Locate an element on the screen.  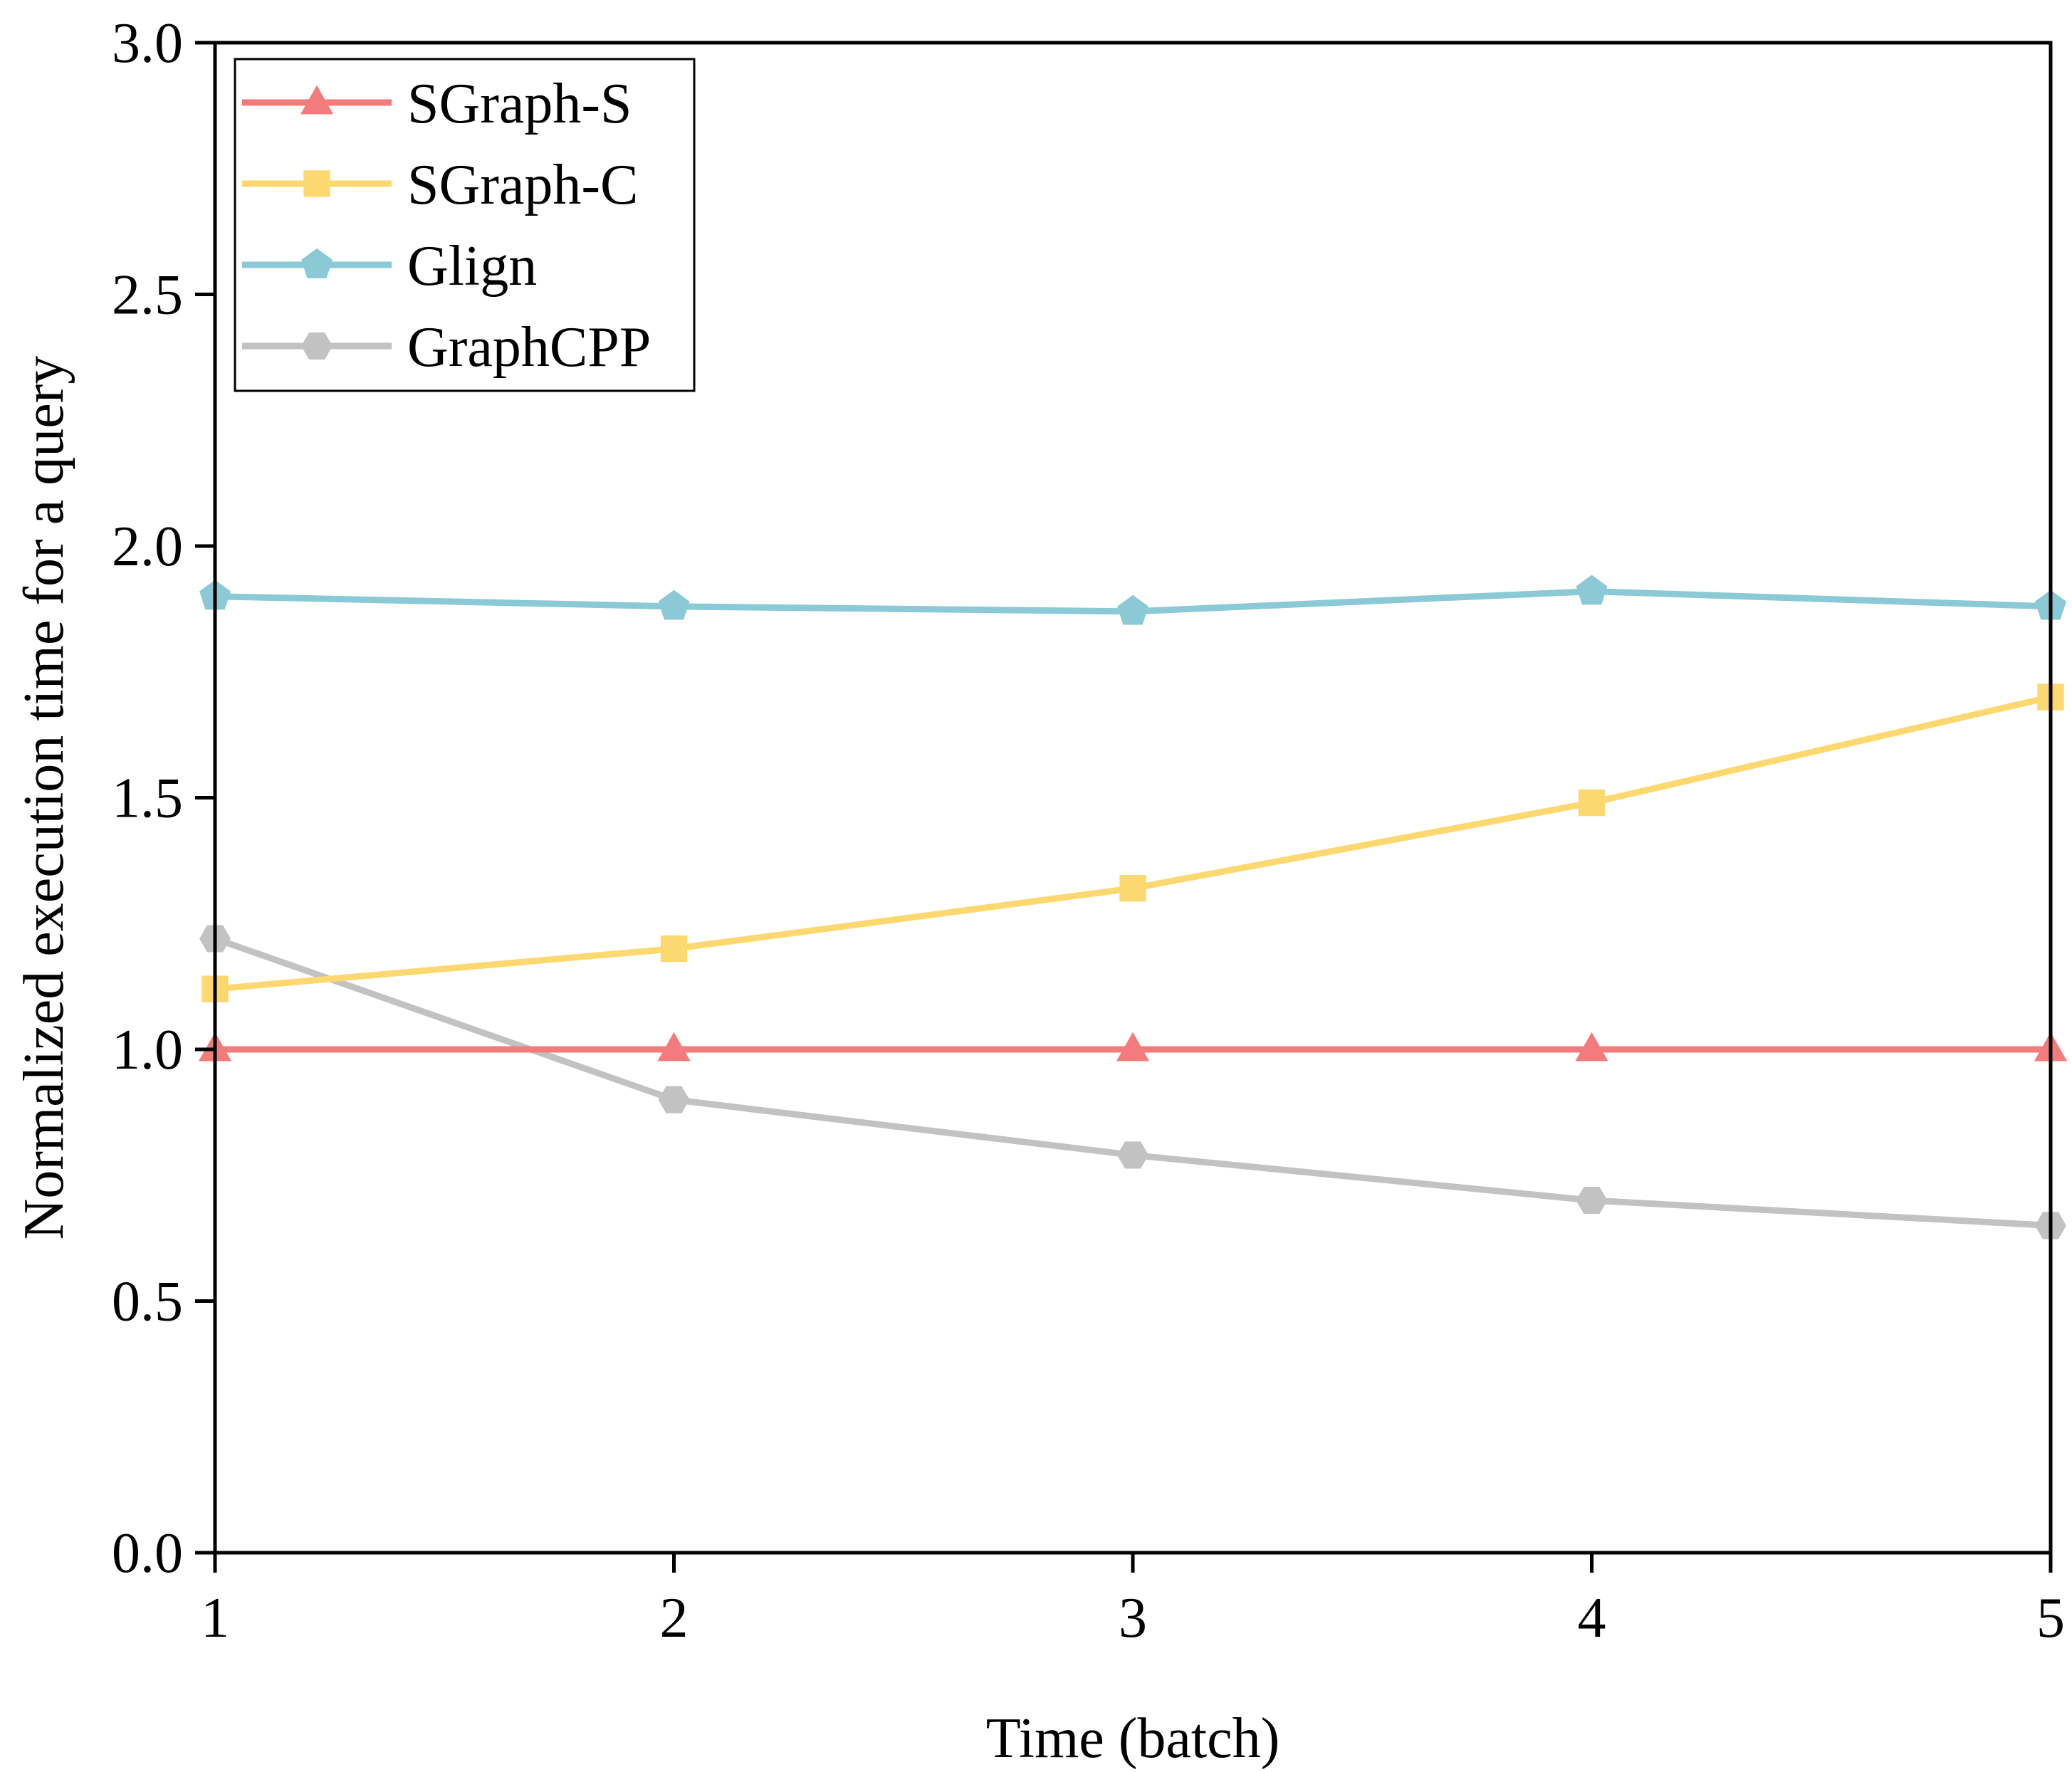
x-tick-label: 5 is located at coordinates (2050, 1619).